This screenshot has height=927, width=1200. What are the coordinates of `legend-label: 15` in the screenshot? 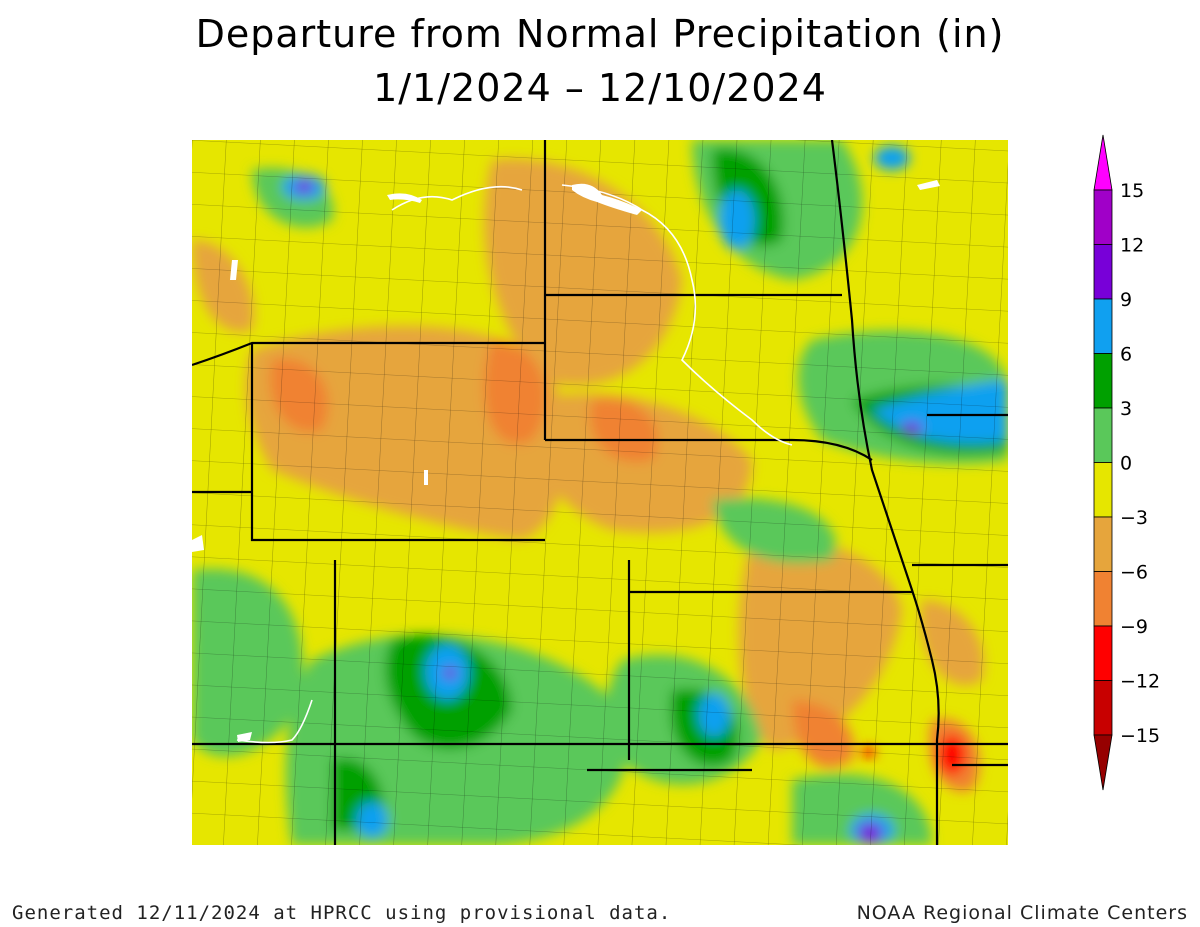 It's located at (1132, 191).